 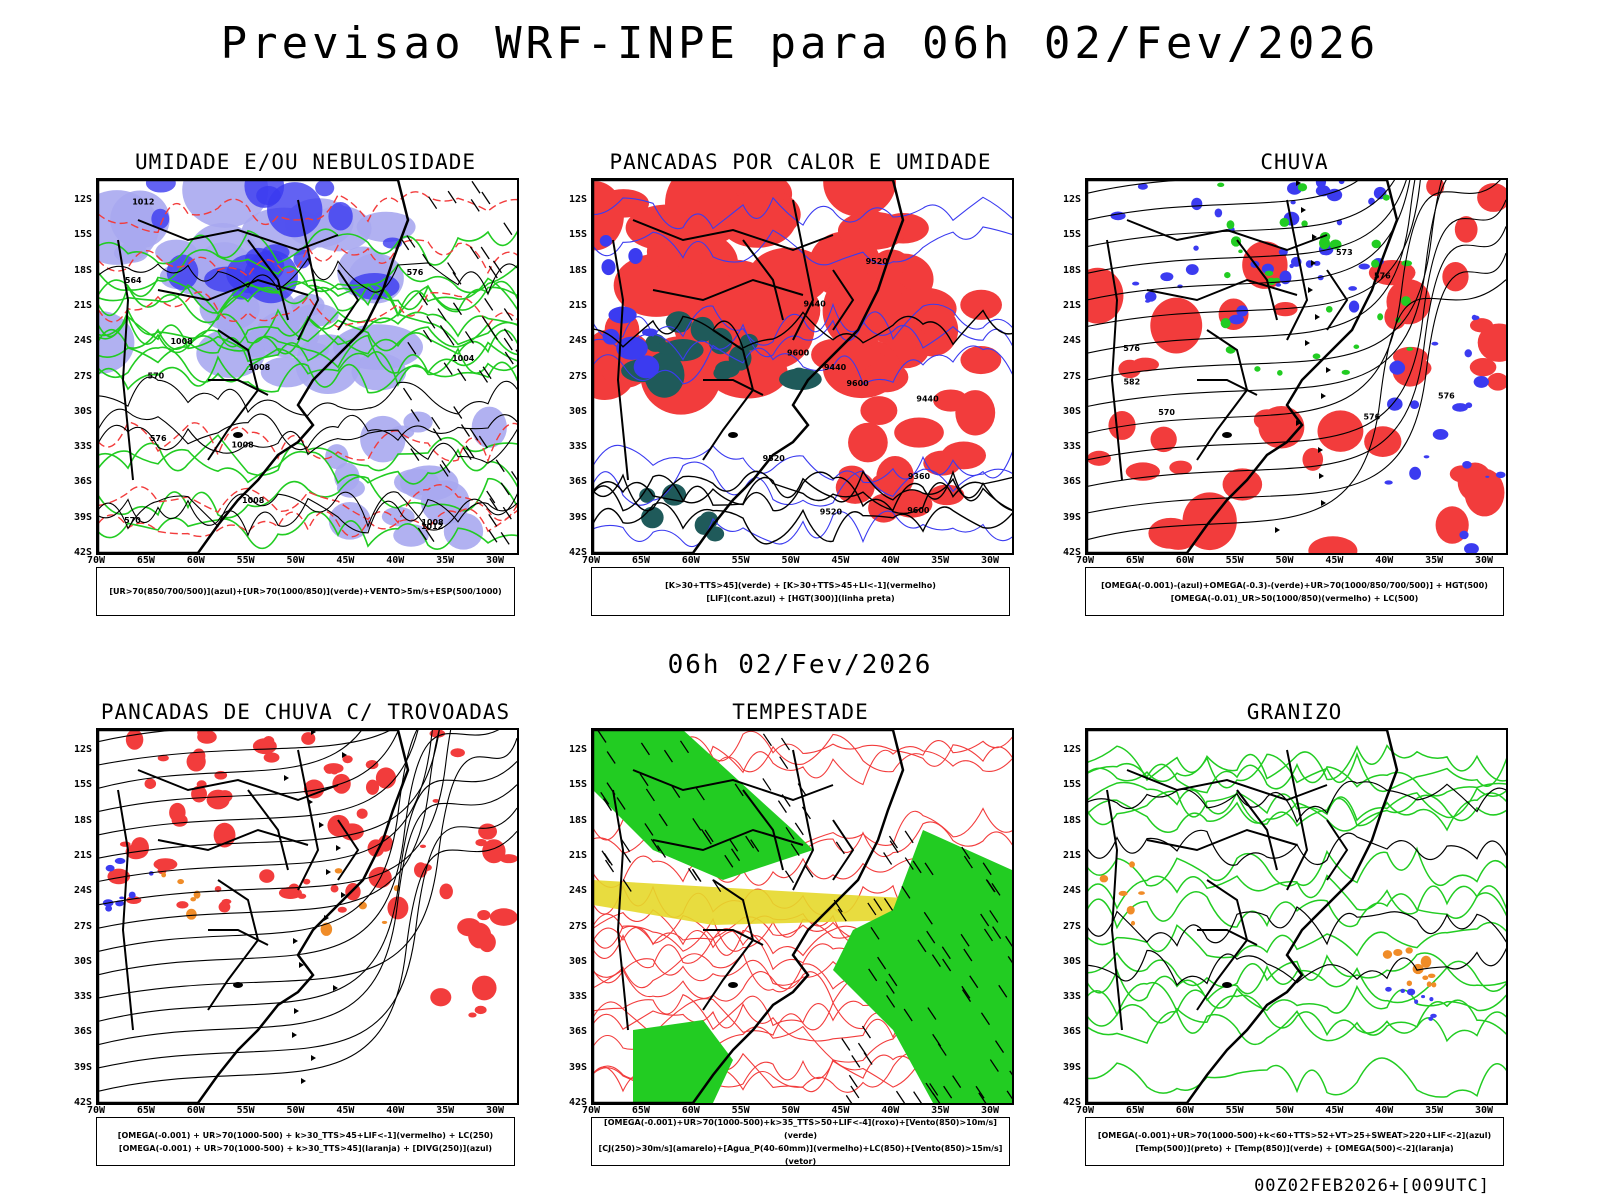 I want to click on lagoon, so click(x=238, y=435).